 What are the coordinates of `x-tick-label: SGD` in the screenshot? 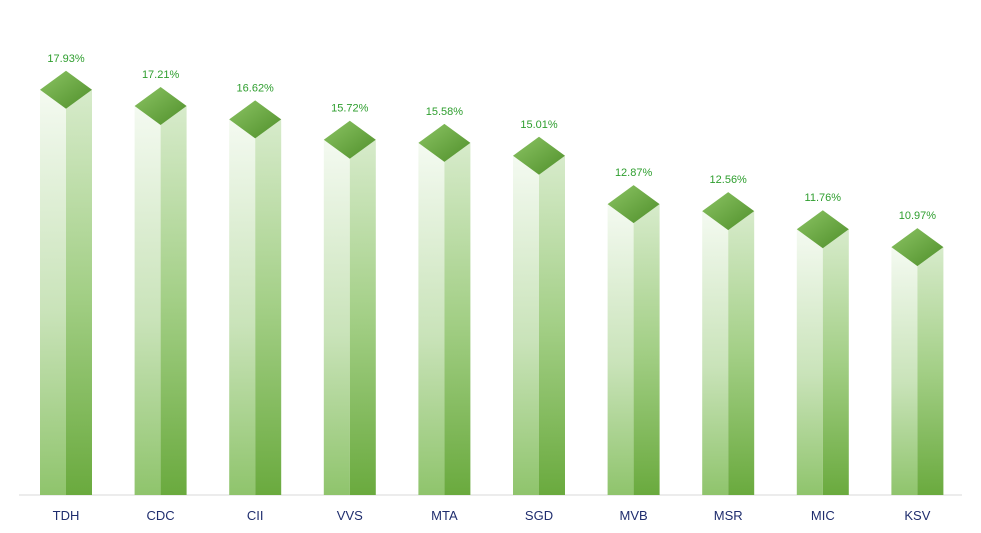 It's located at (539, 515).